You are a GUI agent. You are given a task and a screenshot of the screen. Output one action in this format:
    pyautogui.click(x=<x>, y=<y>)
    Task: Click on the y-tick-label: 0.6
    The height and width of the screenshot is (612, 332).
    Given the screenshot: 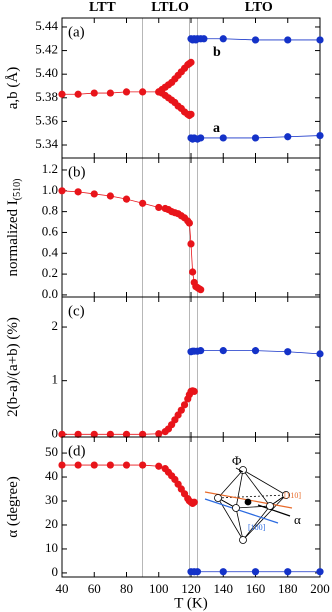 What is the action you would take?
    pyautogui.click(x=50, y=230)
    